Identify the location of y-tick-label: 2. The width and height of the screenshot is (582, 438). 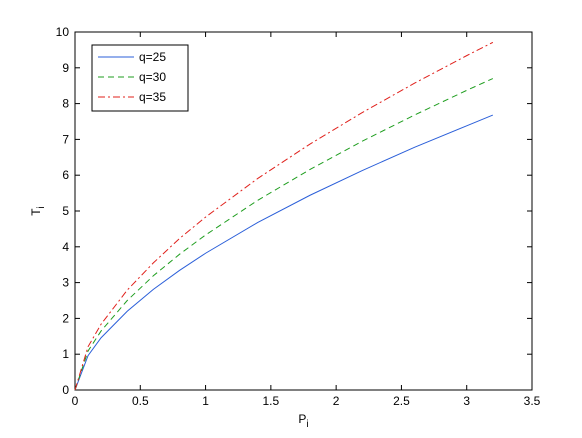
(65, 318).